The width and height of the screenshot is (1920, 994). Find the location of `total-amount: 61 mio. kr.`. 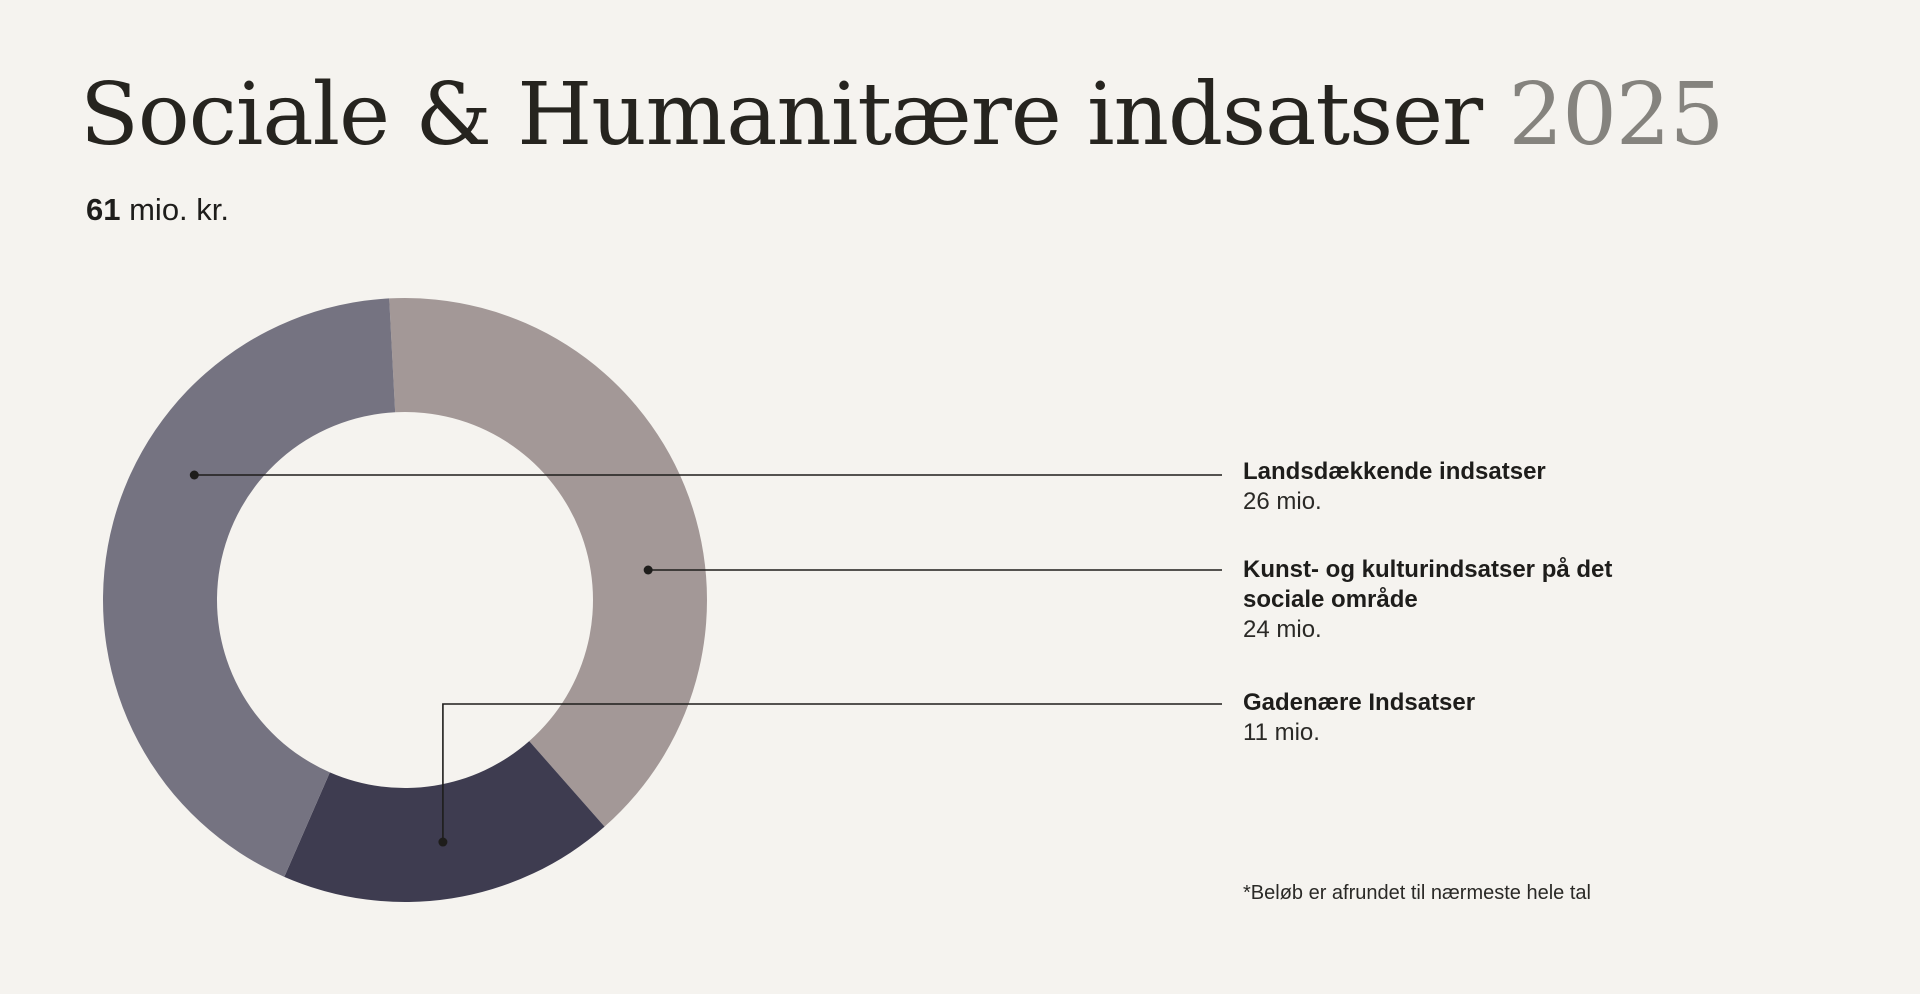

total-amount: 61 mio. kr. is located at coordinates (157, 210).